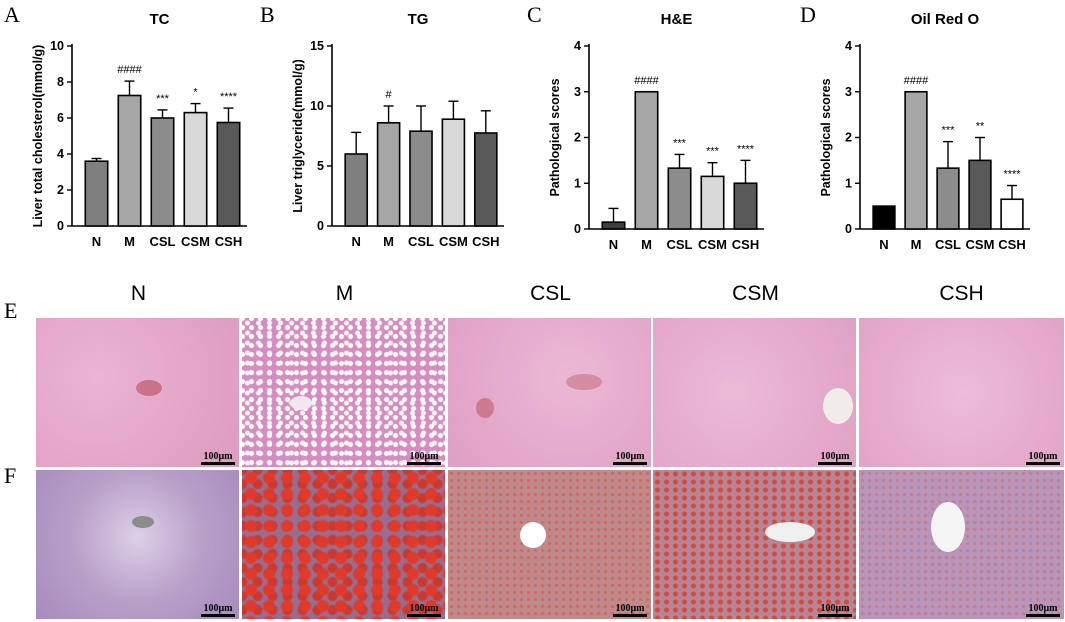 This screenshot has height=622, width=1065. I want to click on oil-red-micrograph-csm: 100μm, so click(754, 544).